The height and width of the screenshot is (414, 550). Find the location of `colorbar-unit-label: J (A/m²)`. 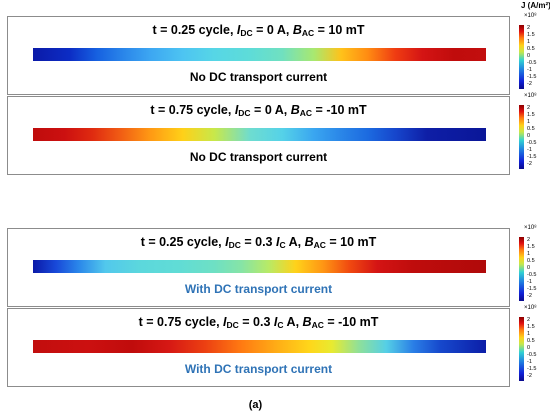

colorbar-unit-label: J (A/m²) is located at coordinates (535, 5).